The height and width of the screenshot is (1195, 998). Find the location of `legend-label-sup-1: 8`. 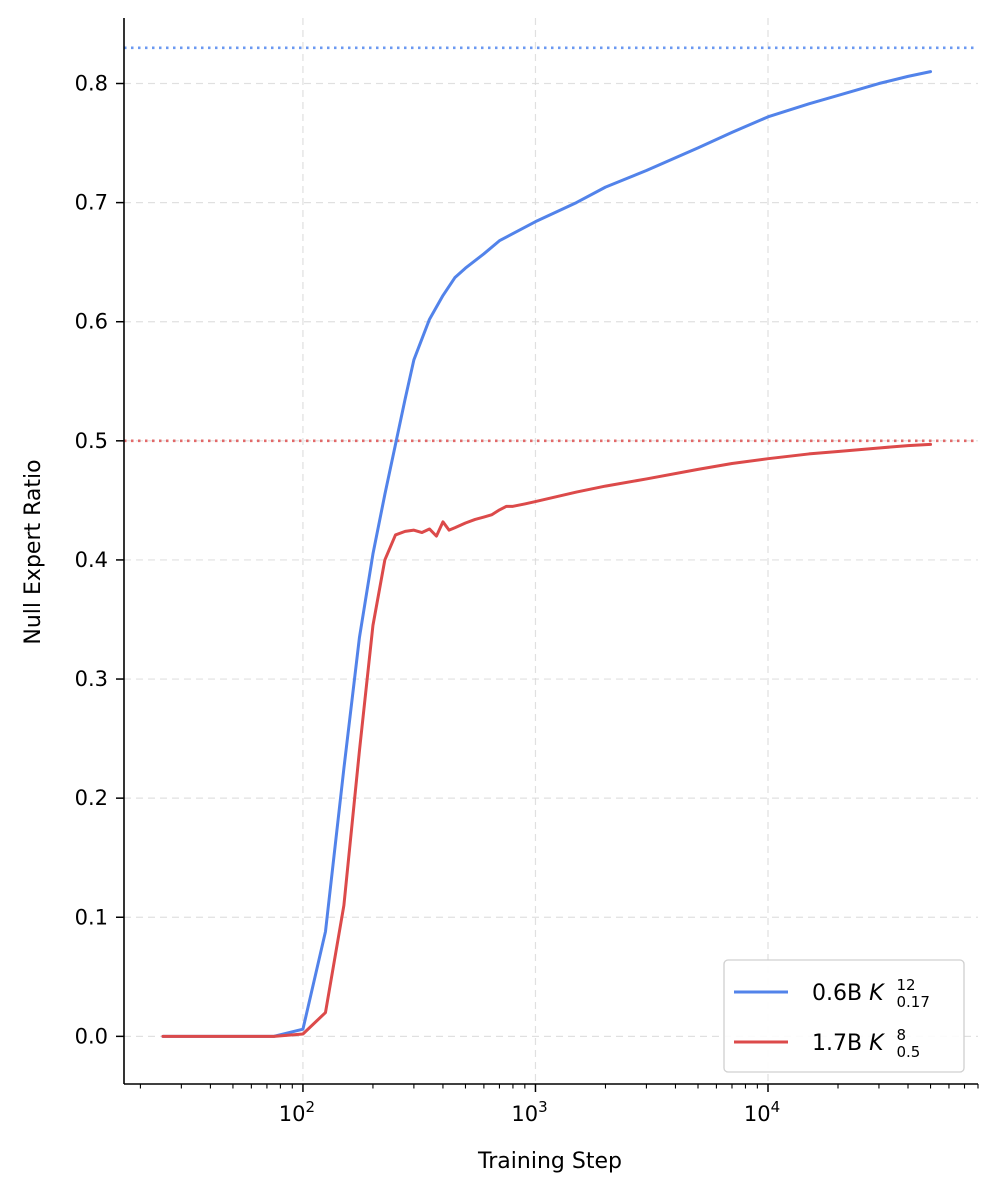

legend-label-sup-1: 8 is located at coordinates (902, 1035).